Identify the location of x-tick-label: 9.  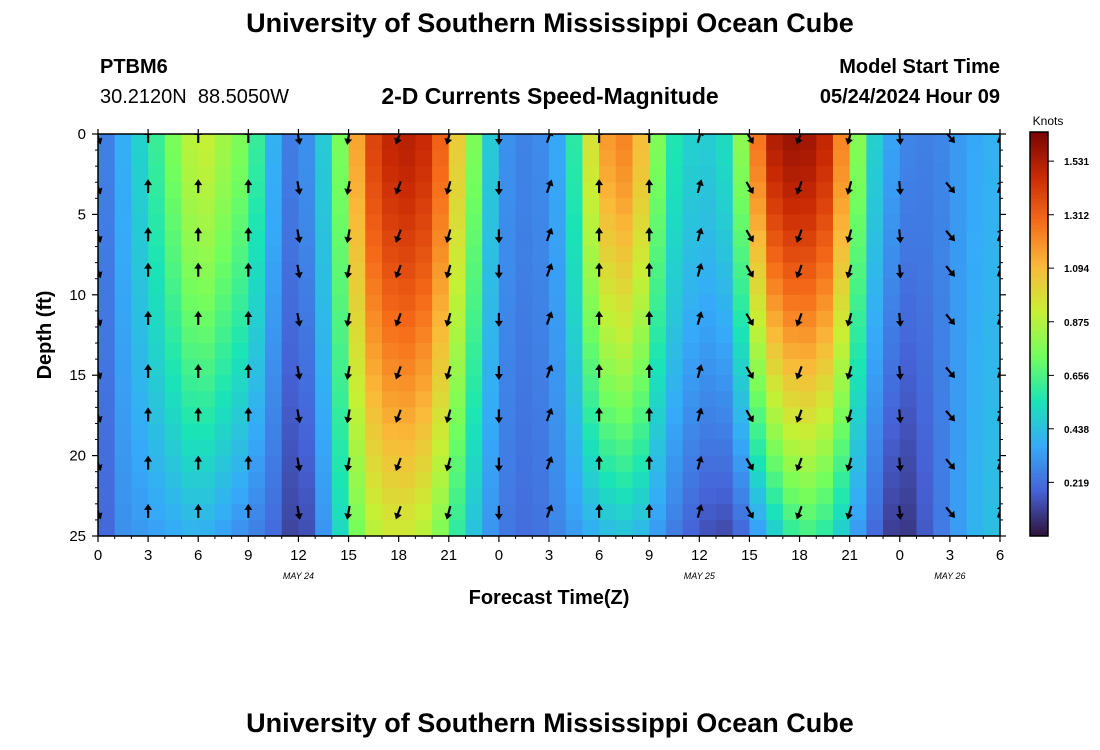
(649, 555).